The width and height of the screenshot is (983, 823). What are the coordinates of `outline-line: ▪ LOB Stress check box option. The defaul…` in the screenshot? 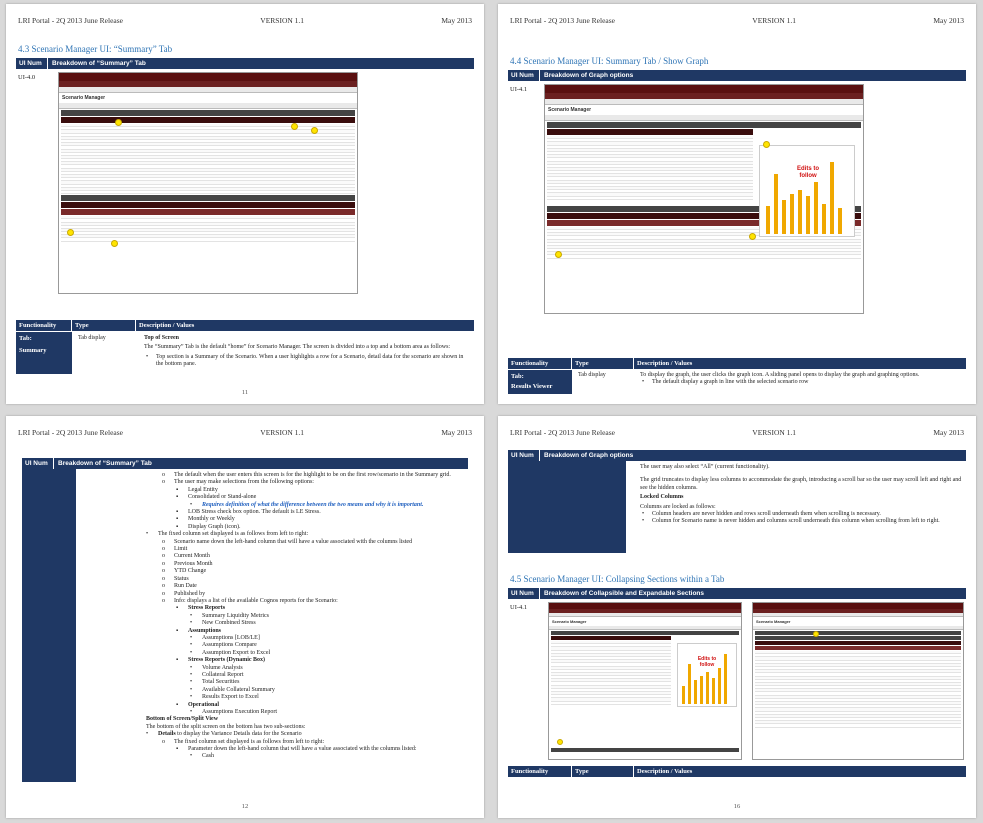 It's located at (248, 512).